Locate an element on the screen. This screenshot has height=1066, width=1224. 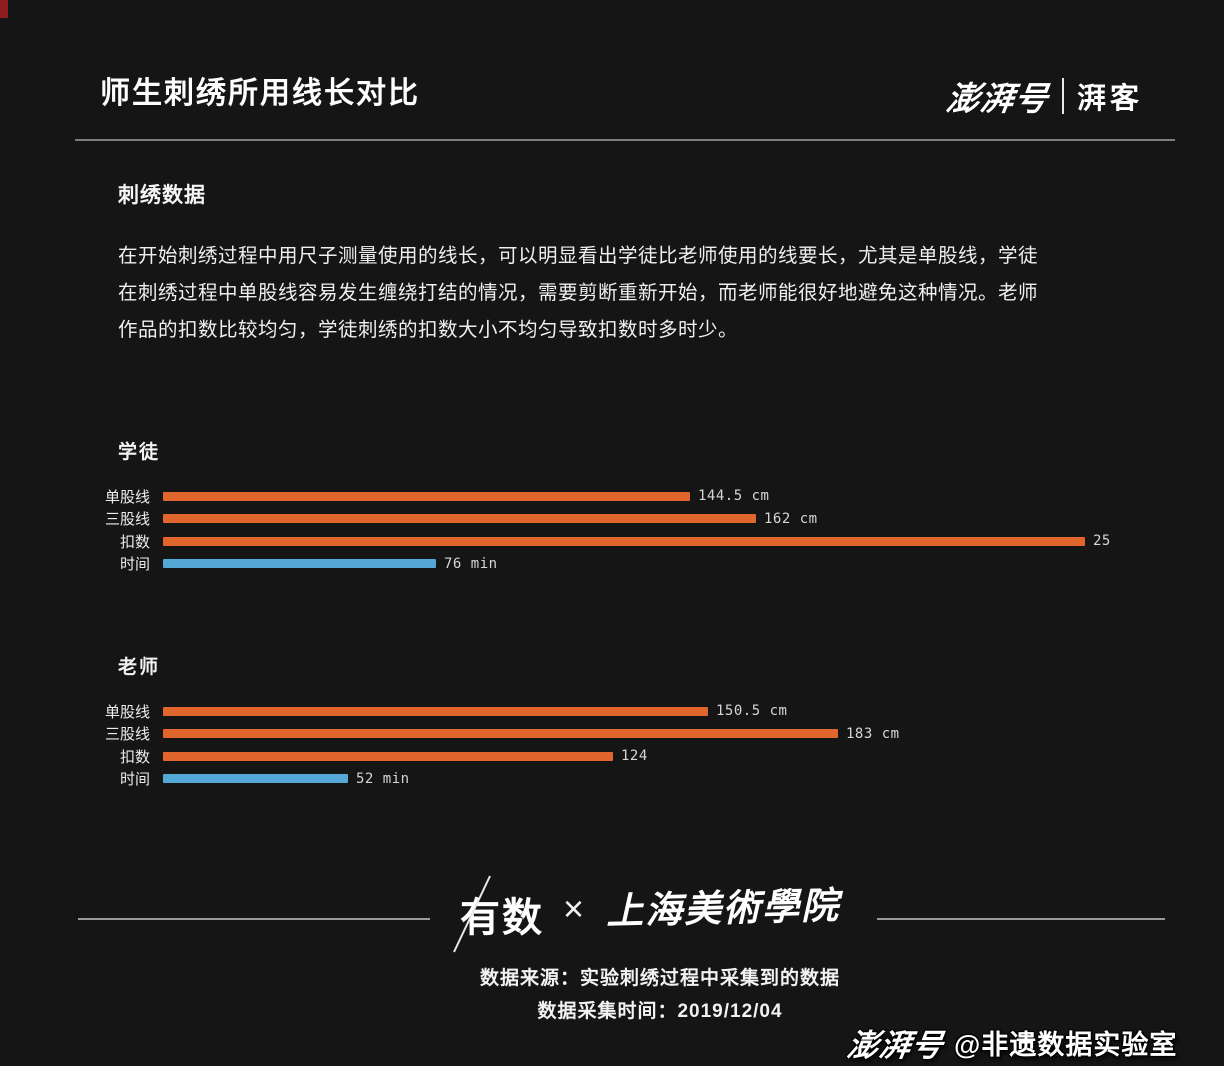
data-source-text: 数据来源：实验刺绣过程中采集到的数据 is located at coordinates (659, 978).